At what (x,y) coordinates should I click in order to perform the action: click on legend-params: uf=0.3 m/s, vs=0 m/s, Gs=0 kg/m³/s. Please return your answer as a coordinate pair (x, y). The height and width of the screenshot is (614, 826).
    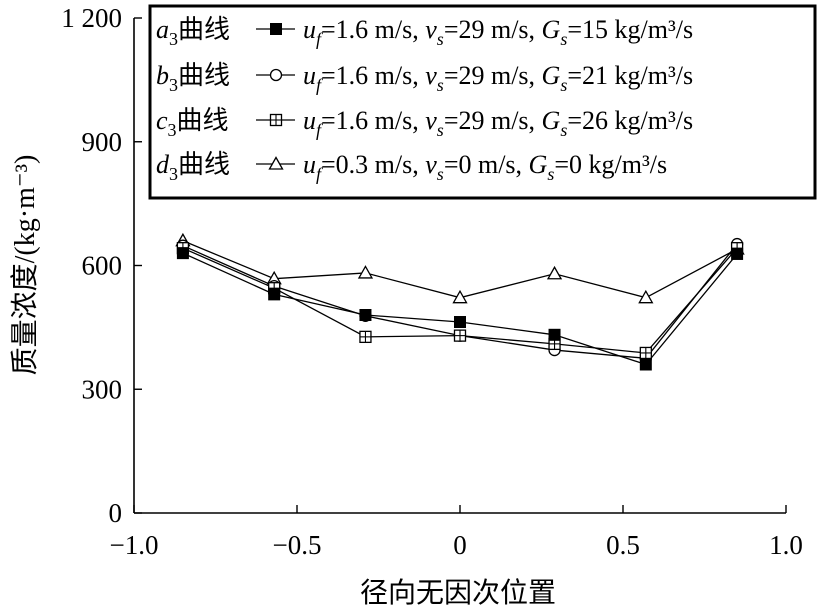
    Looking at the image, I should click on (485, 167).